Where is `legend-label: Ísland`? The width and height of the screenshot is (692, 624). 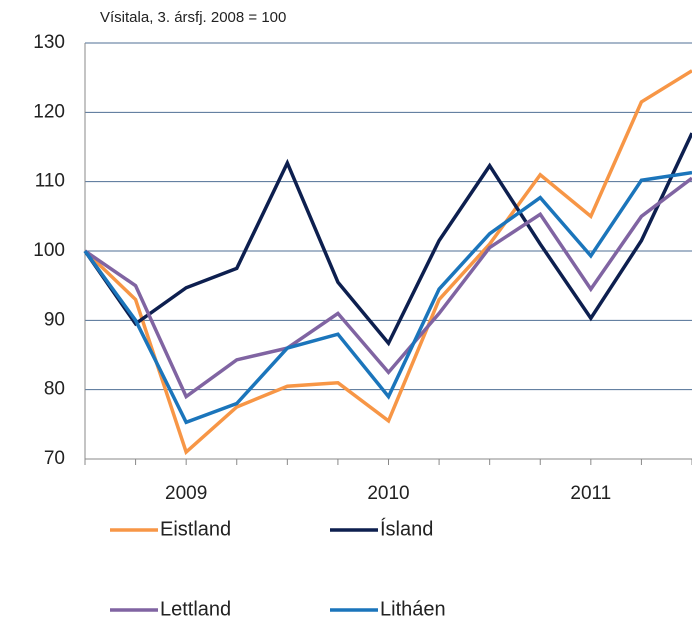 legend-label: Ísland is located at coordinates (406, 528).